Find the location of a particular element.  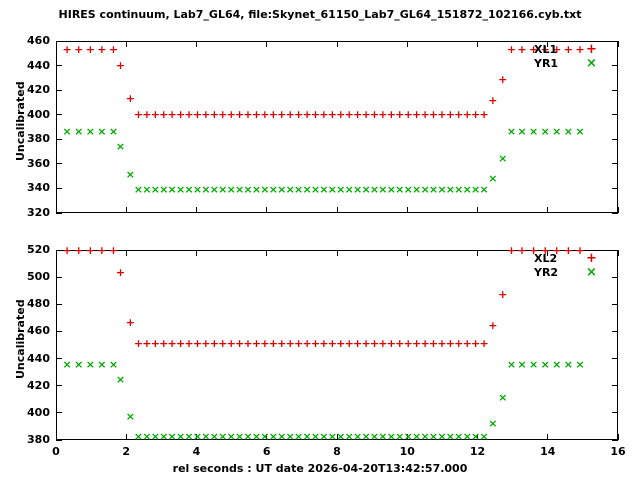

legend-key-xl1: + is located at coordinates (591, 49).